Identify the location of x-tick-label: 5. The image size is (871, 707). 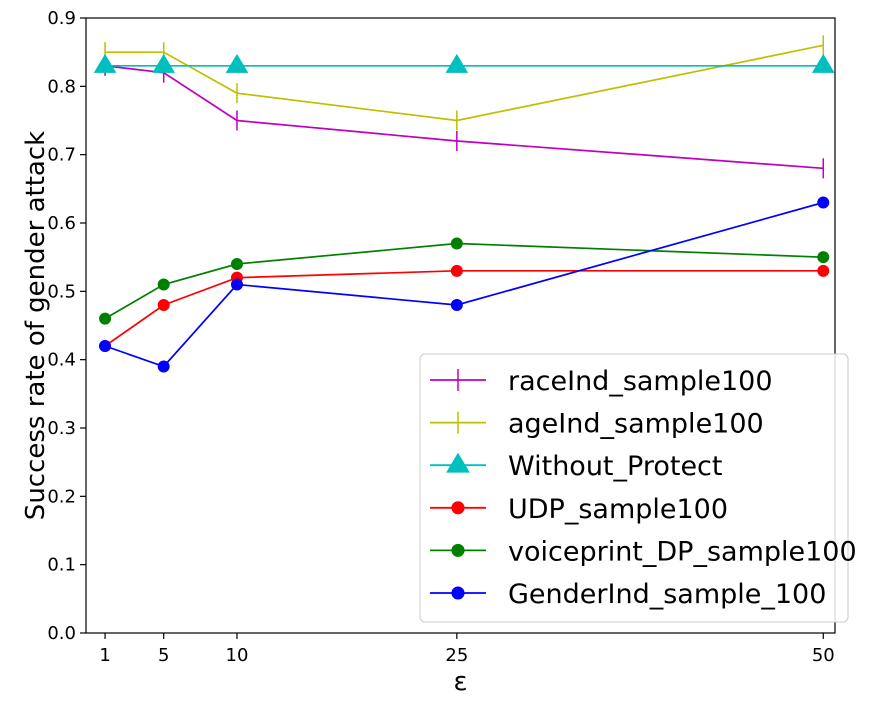
(163, 655).